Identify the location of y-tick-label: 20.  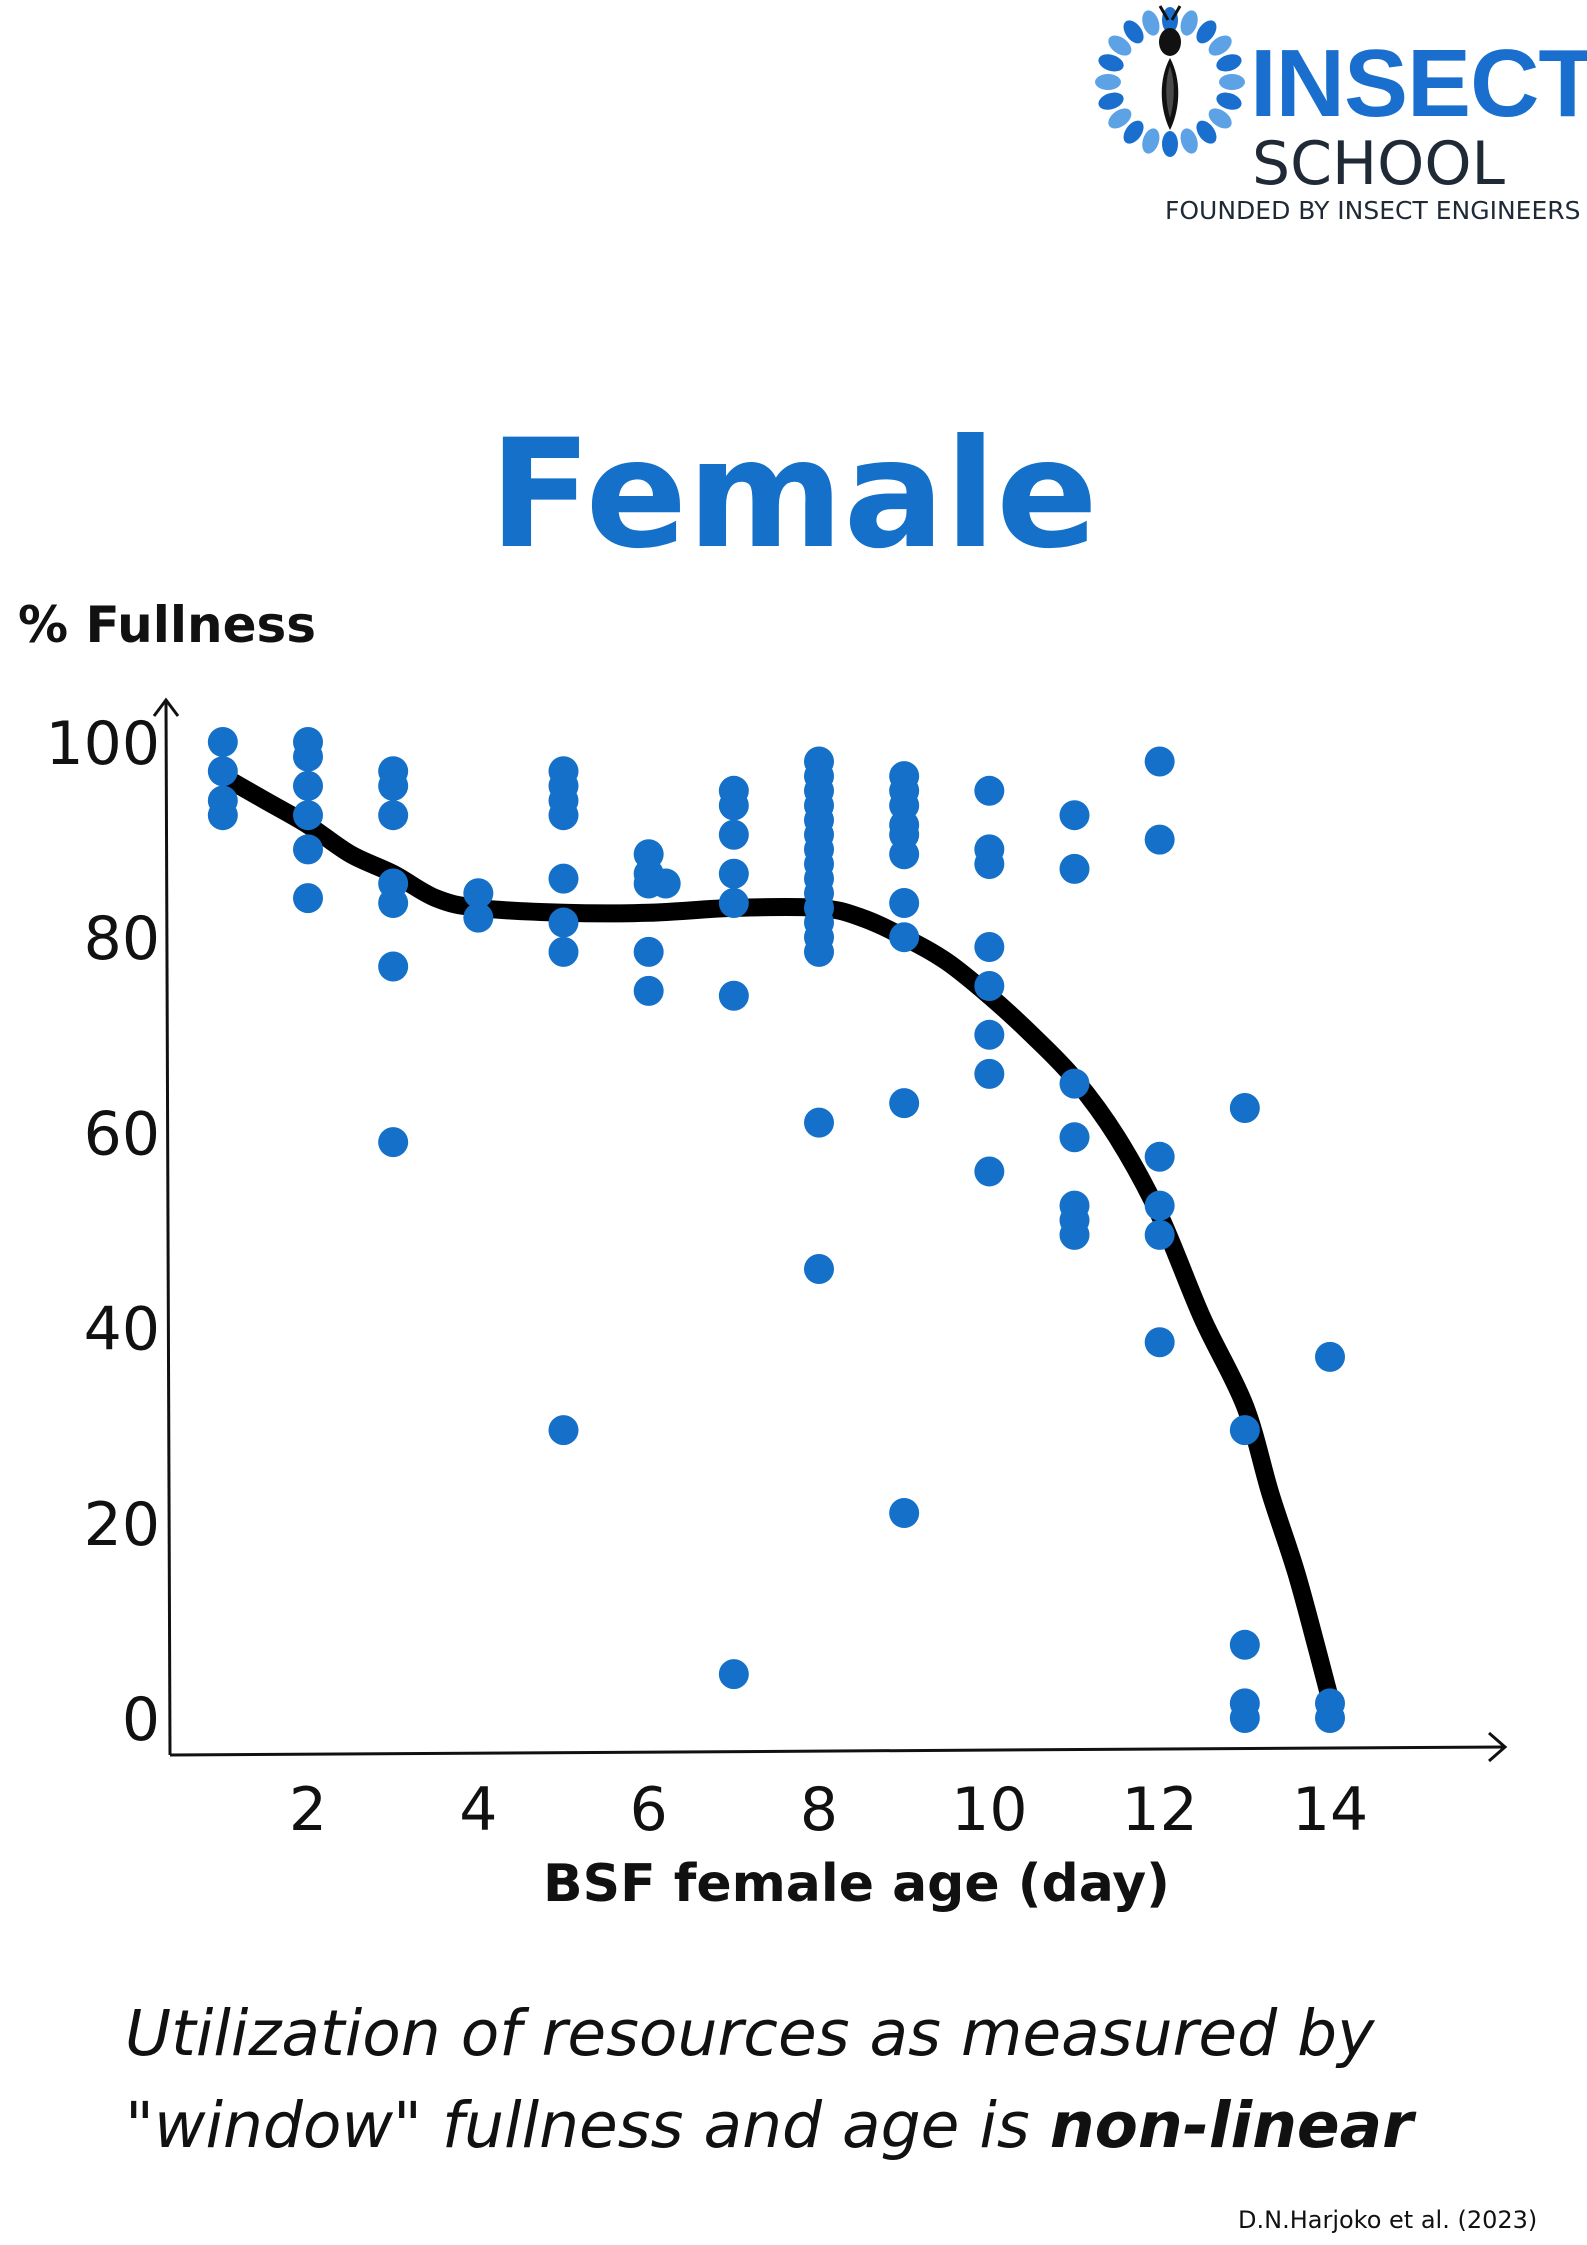
(122, 1525).